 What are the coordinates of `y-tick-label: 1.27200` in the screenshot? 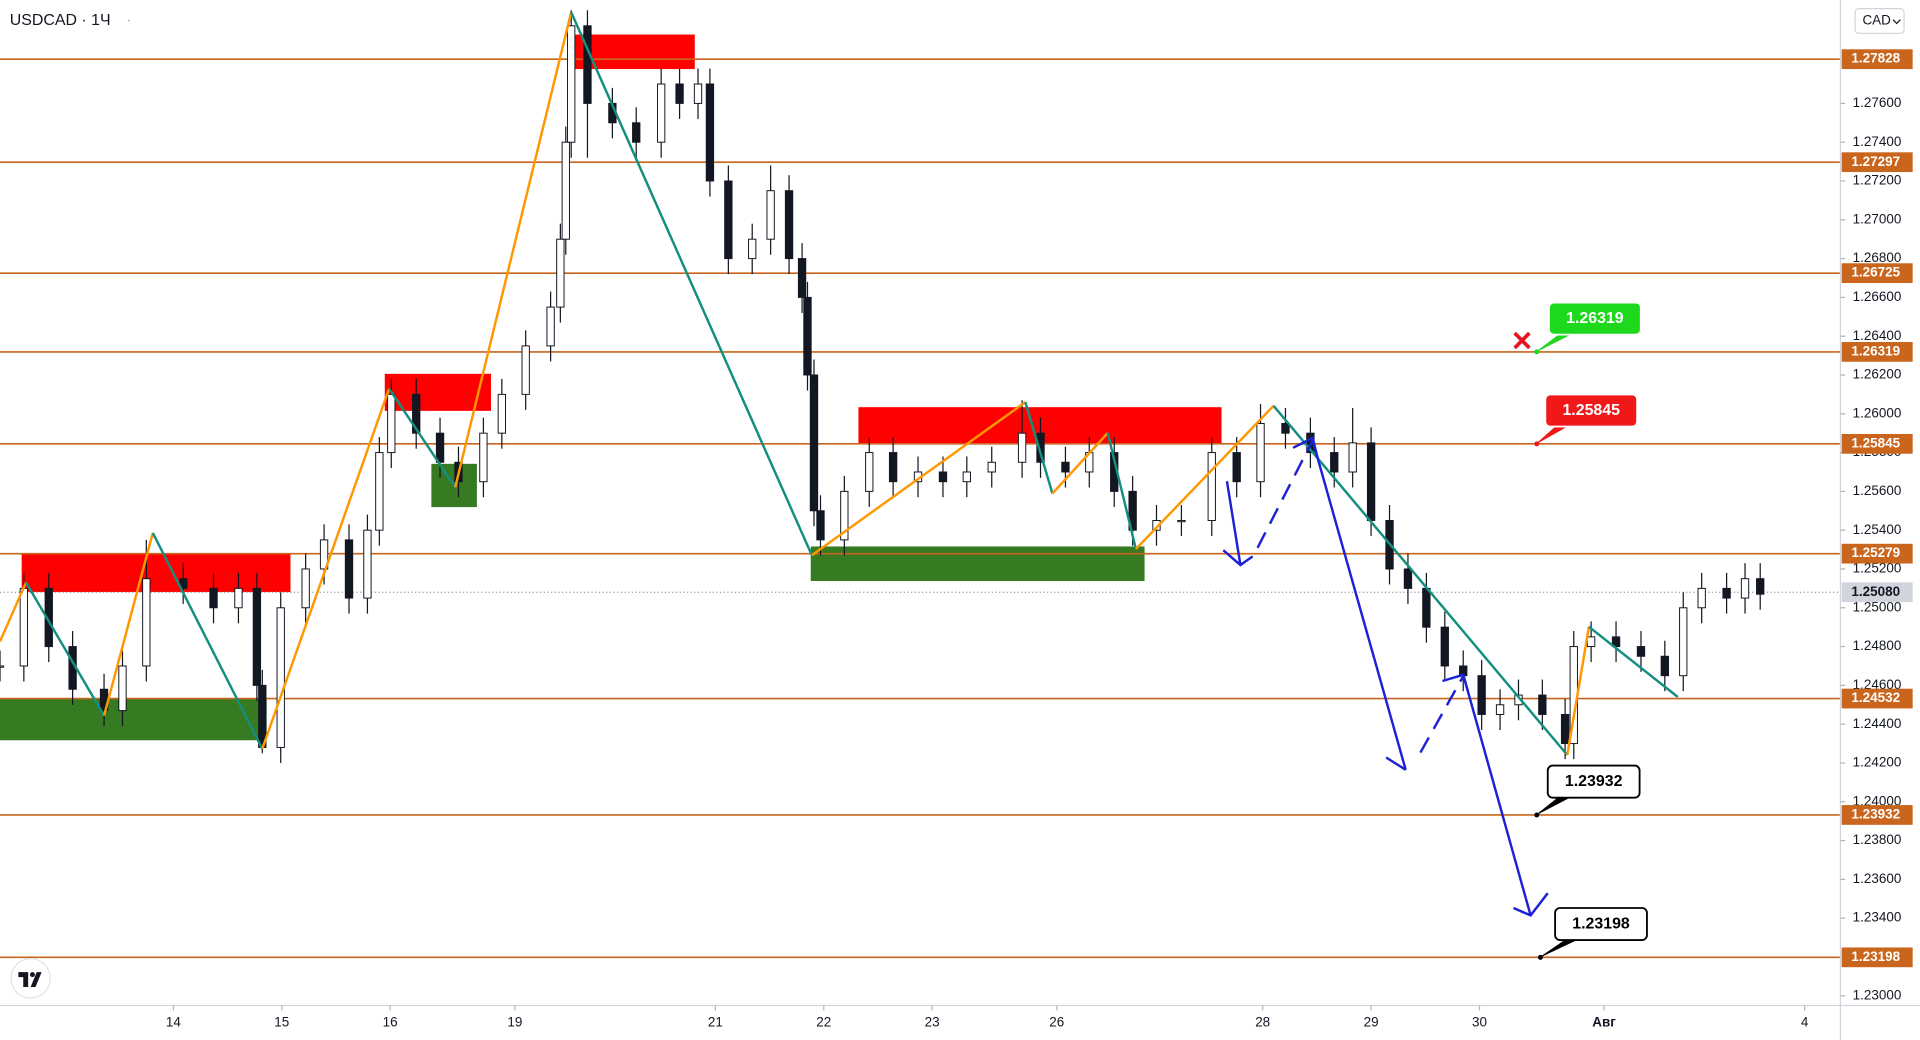 It's located at (1877, 180).